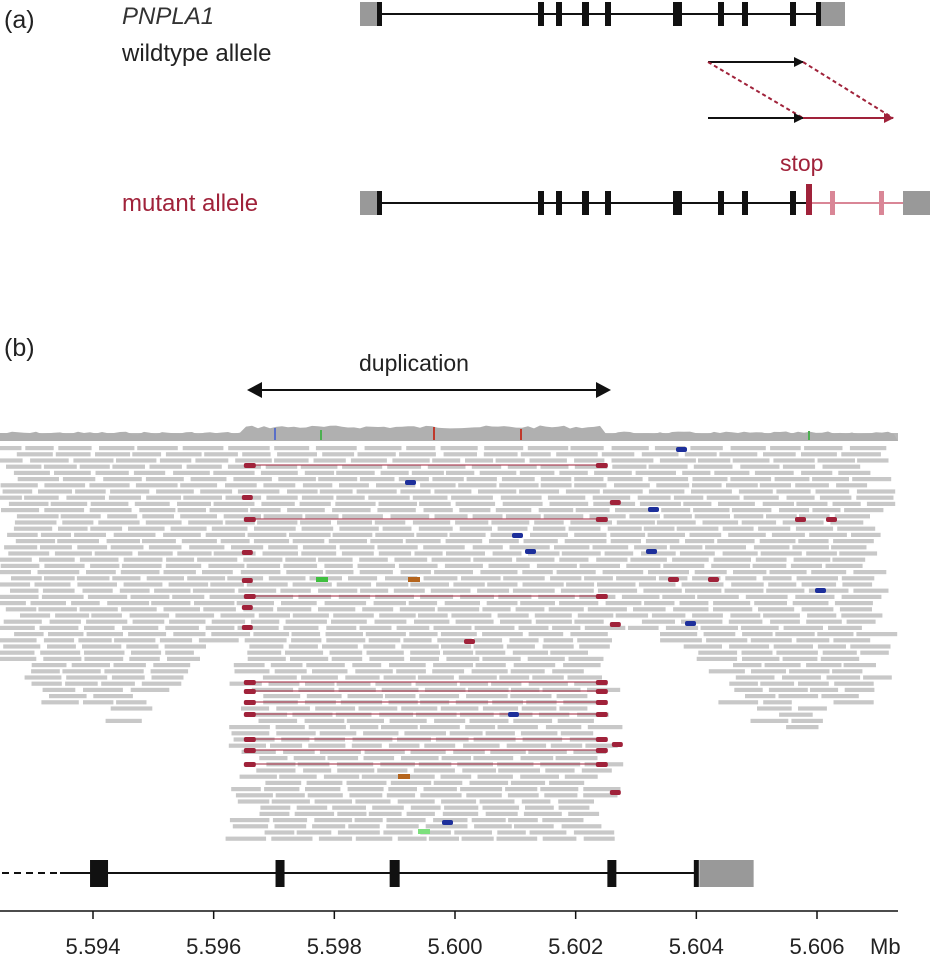  I want to click on axis-tick-label: 5.598, so click(334, 946).